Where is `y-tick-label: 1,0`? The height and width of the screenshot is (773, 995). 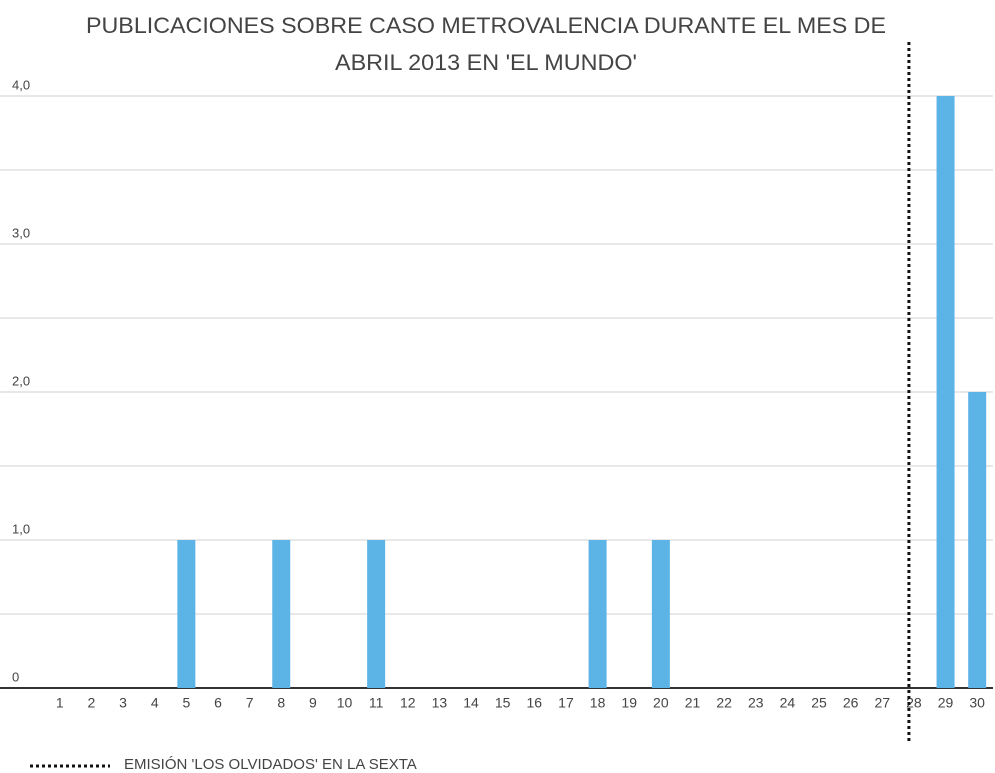 y-tick-label: 1,0 is located at coordinates (21, 528).